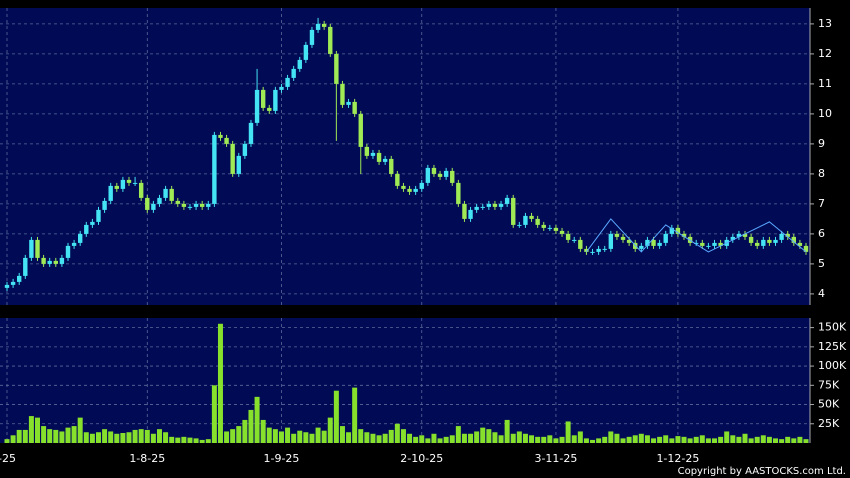  What do you see at coordinates (829, 404) in the screenshot?
I see `y-tick-label: 50K` at bounding box center [829, 404].